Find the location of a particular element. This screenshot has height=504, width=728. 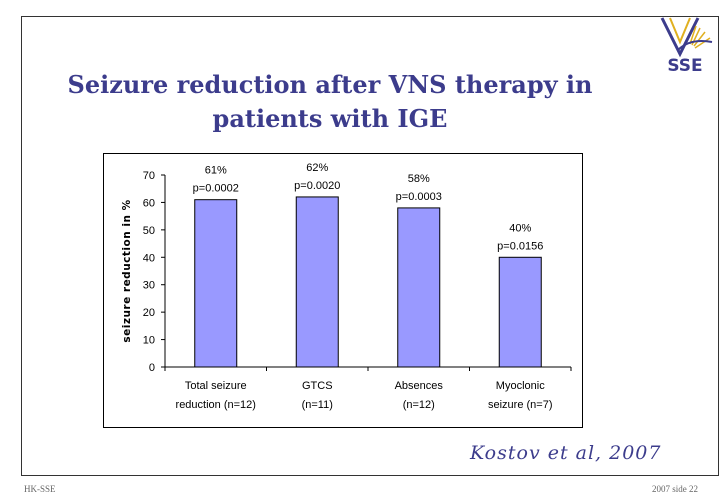

data-label: p=0.0003 is located at coordinates (419, 197).